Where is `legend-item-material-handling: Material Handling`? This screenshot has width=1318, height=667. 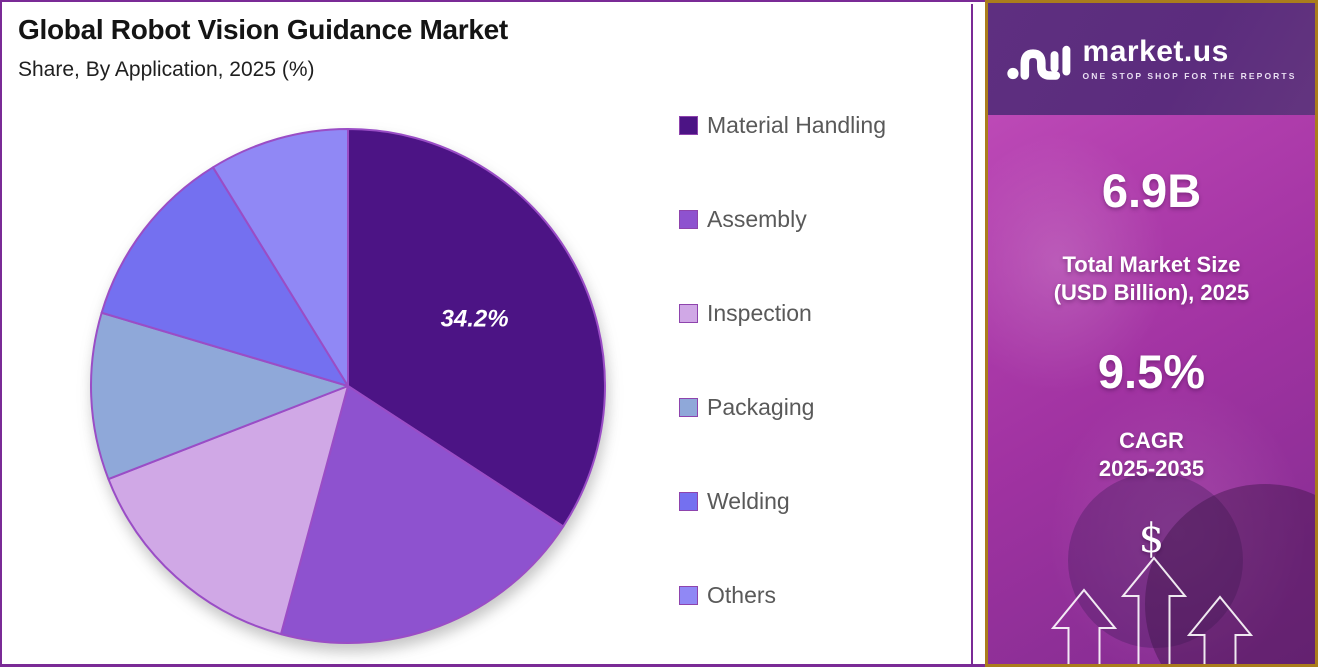
legend-item-material-handling: Material Handling is located at coordinates (782, 125).